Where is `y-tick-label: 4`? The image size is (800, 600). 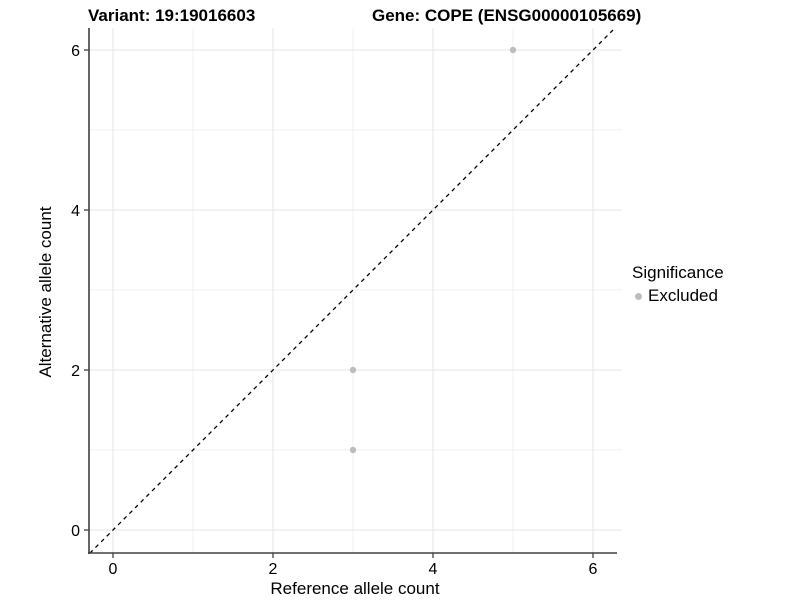
y-tick-label: 4 is located at coordinates (75, 211).